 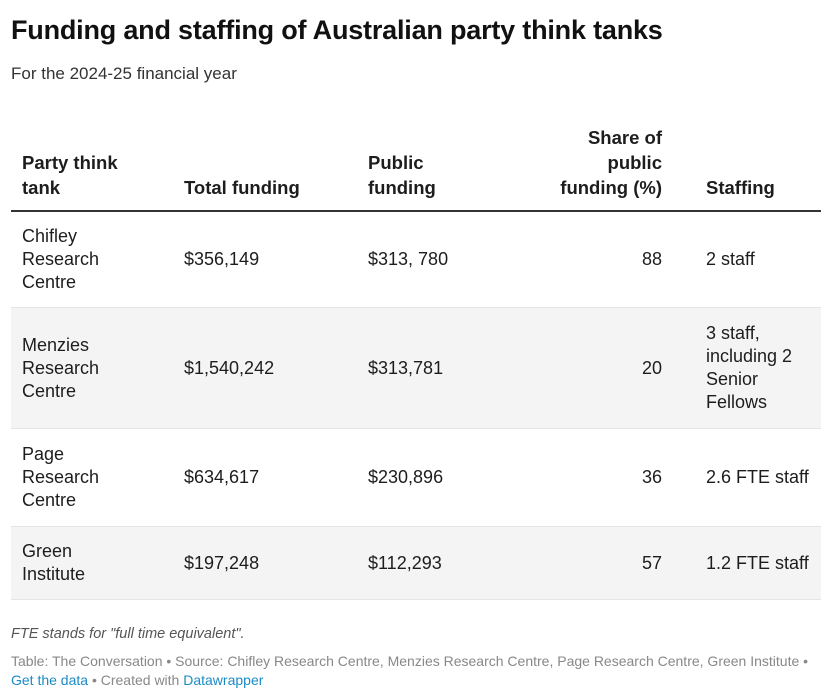 I want to click on datawrapper-link: Datawrapper, so click(x=223, y=680).